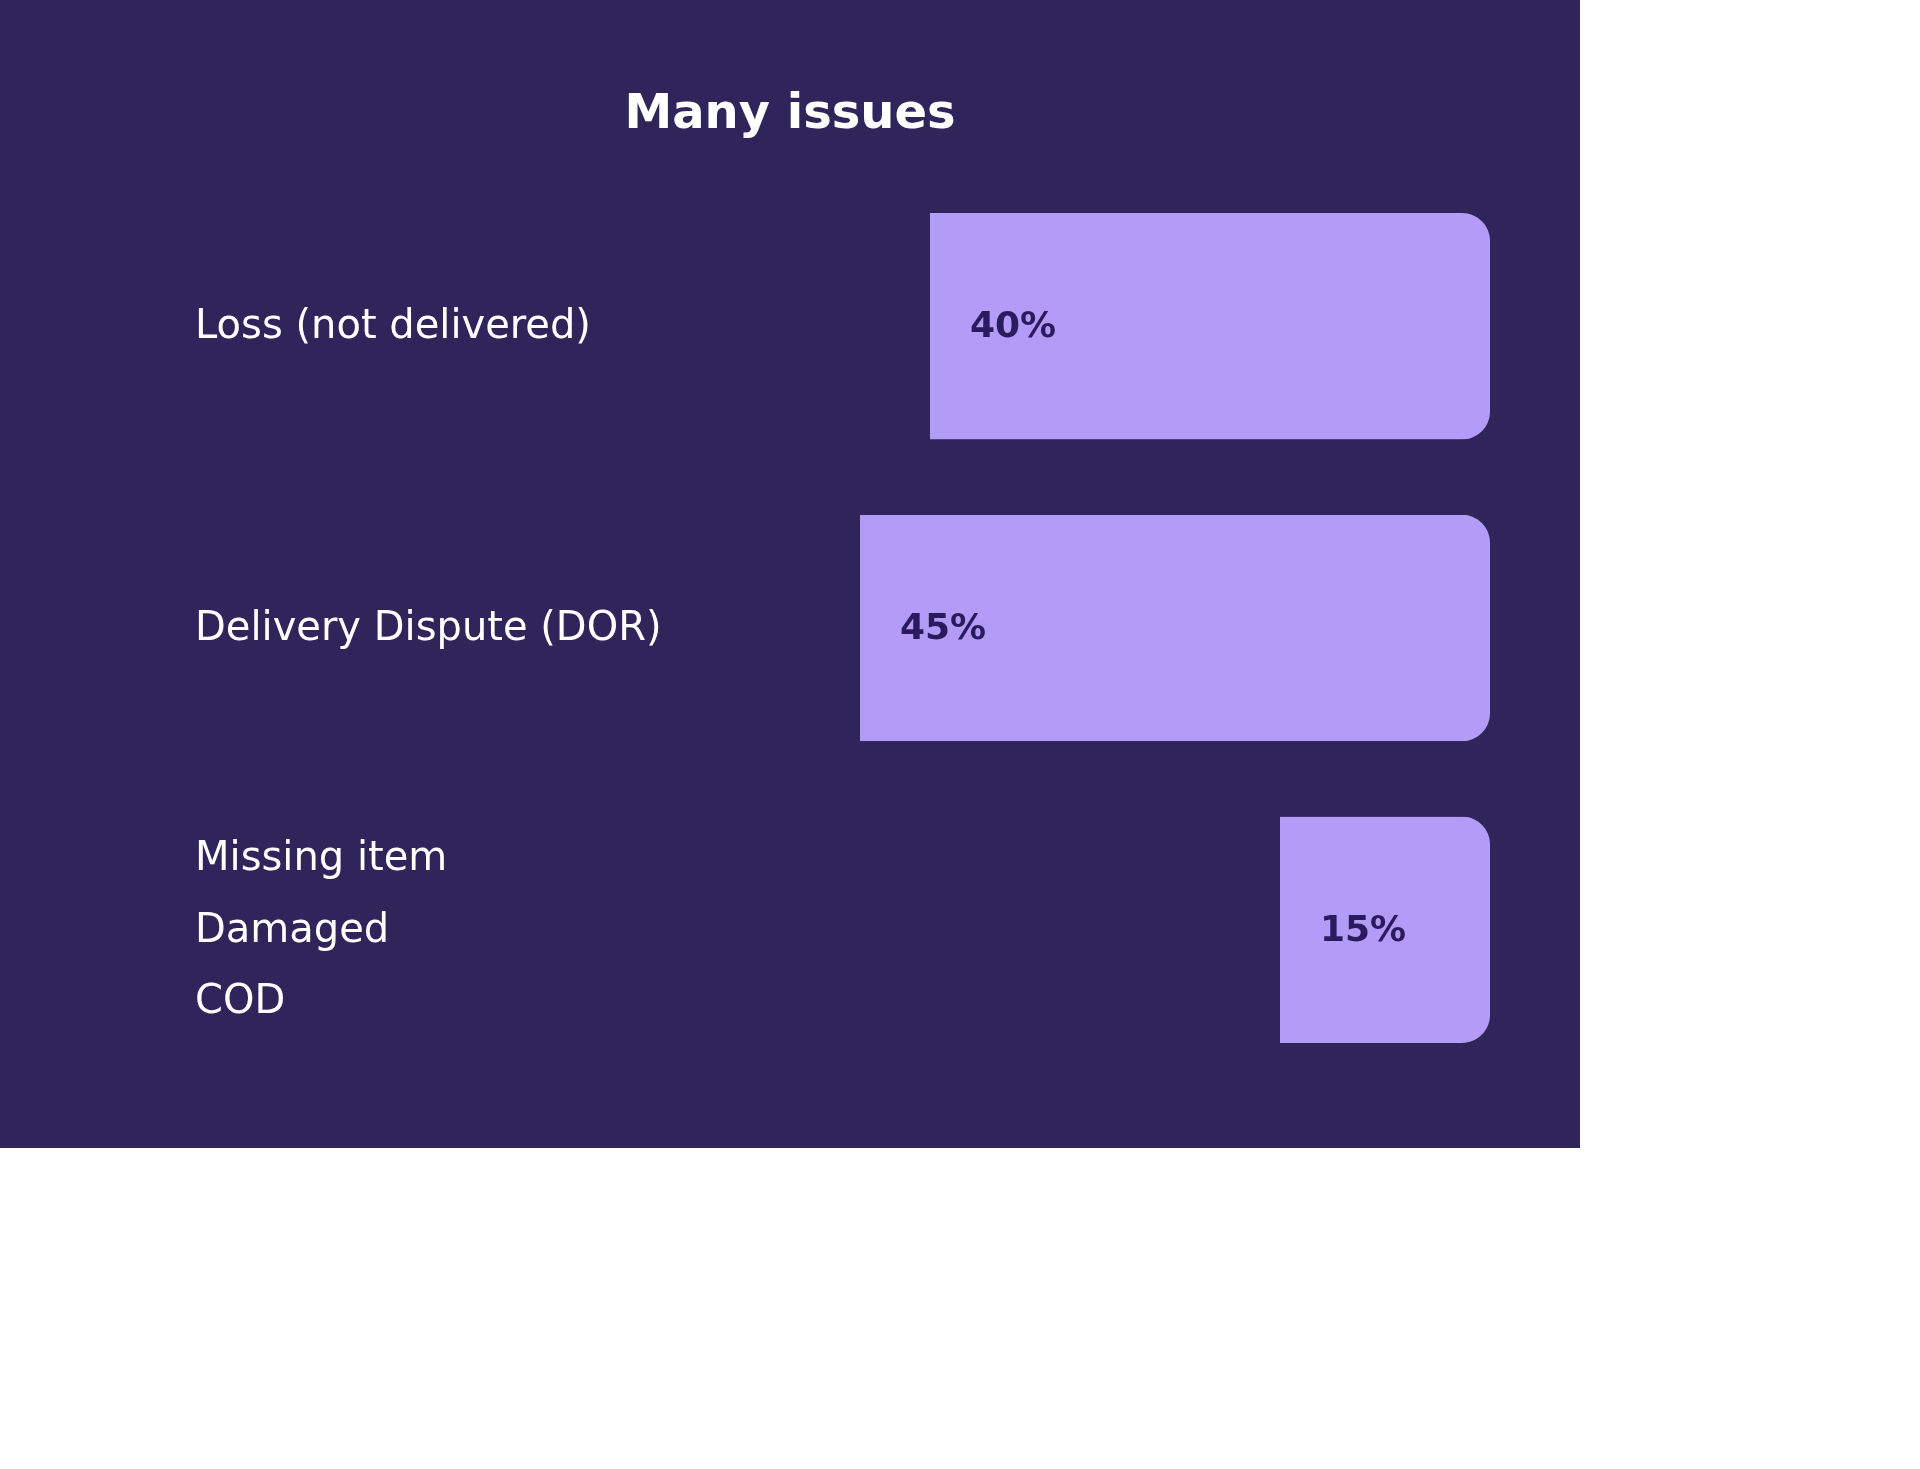 The image size is (1920, 1469). What do you see at coordinates (240, 999) in the screenshot?
I see `text: COD` at bounding box center [240, 999].